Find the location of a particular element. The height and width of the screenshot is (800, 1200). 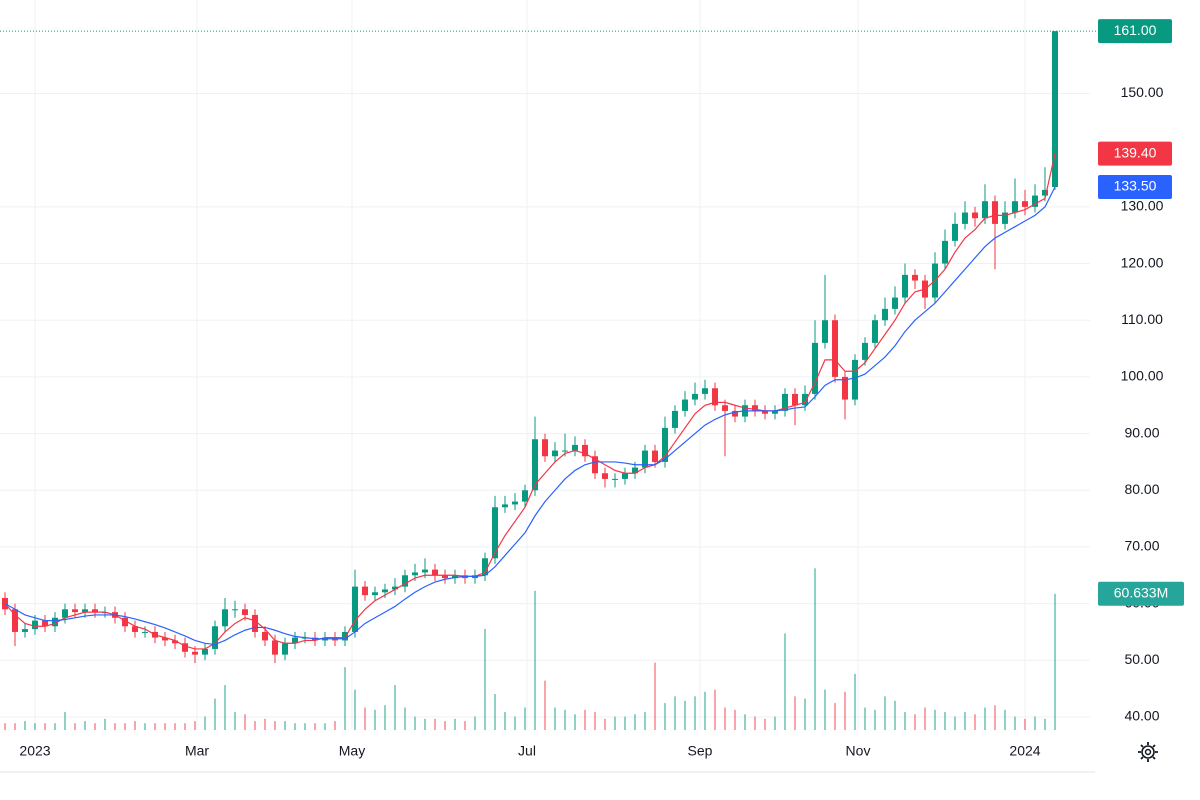

volume-label-box is located at coordinates (1141, 593).